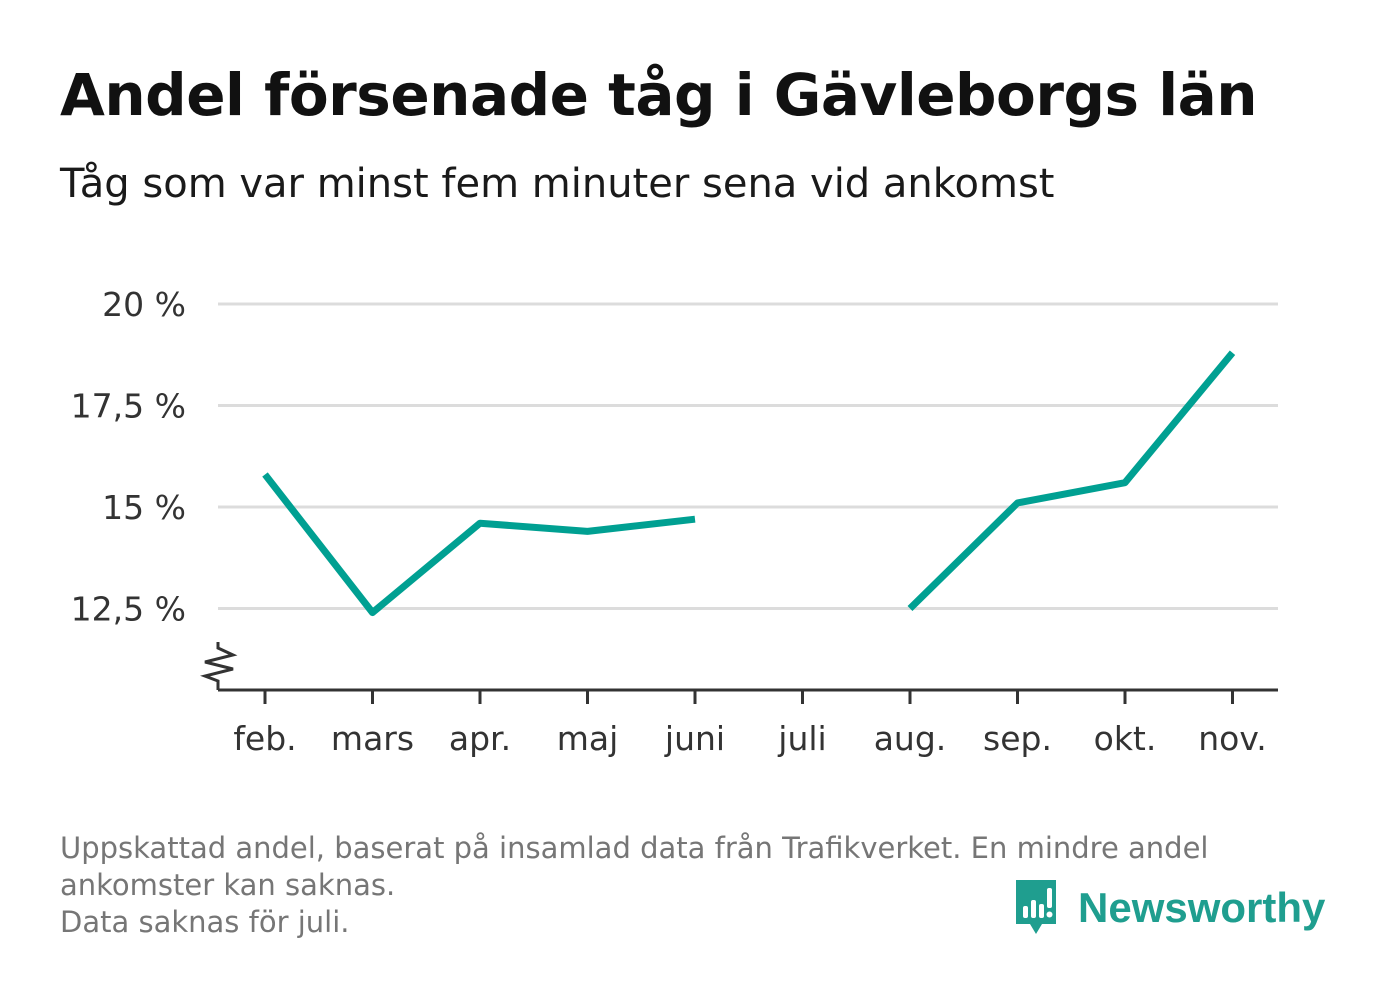 Image resolution: width=1382 pixels, height=999 pixels. Describe the element at coordinates (1017, 738) in the screenshot. I see `x-tick-label: sep.` at that location.